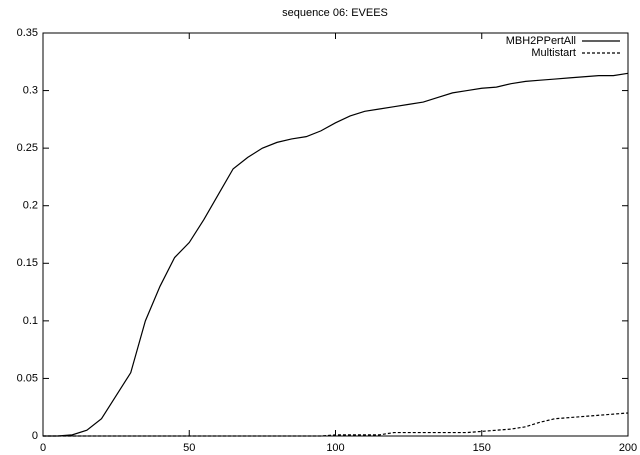  Describe the element at coordinates (30, 321) in the screenshot. I see `y-tick-label: 0.1` at that location.